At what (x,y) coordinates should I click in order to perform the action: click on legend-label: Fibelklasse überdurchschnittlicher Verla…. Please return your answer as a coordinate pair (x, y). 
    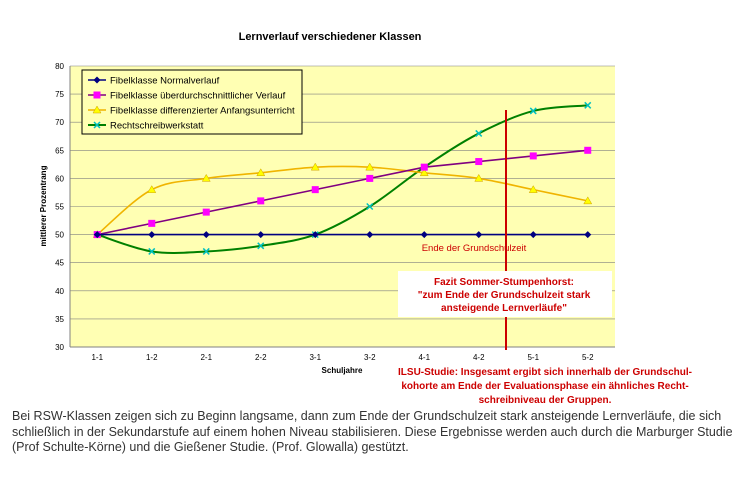
    Looking at the image, I should click on (198, 96).